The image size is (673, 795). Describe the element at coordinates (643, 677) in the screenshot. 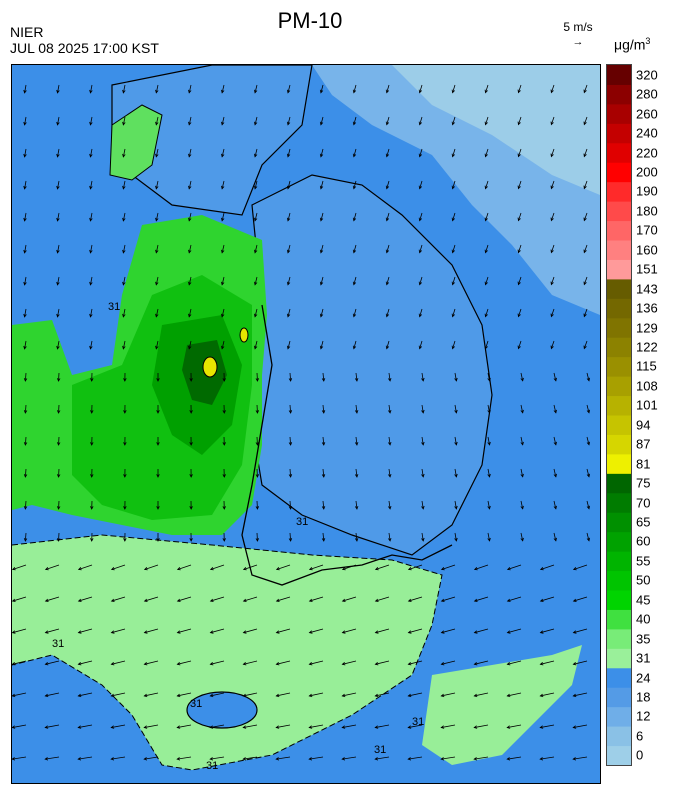

I see `colorbar-tick-label: 24` at that location.